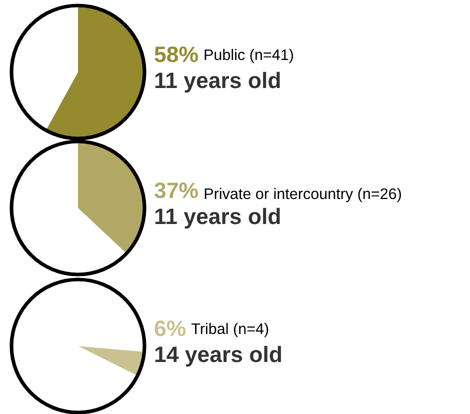 The height and width of the screenshot is (414, 470). I want to click on slice-label: Tribal (n=4), so click(229, 330).